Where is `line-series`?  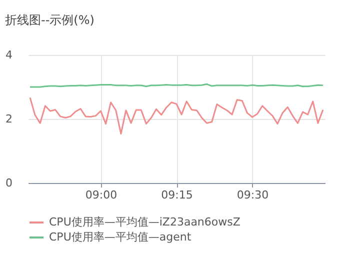 line-series is located at coordinates (176, 115).